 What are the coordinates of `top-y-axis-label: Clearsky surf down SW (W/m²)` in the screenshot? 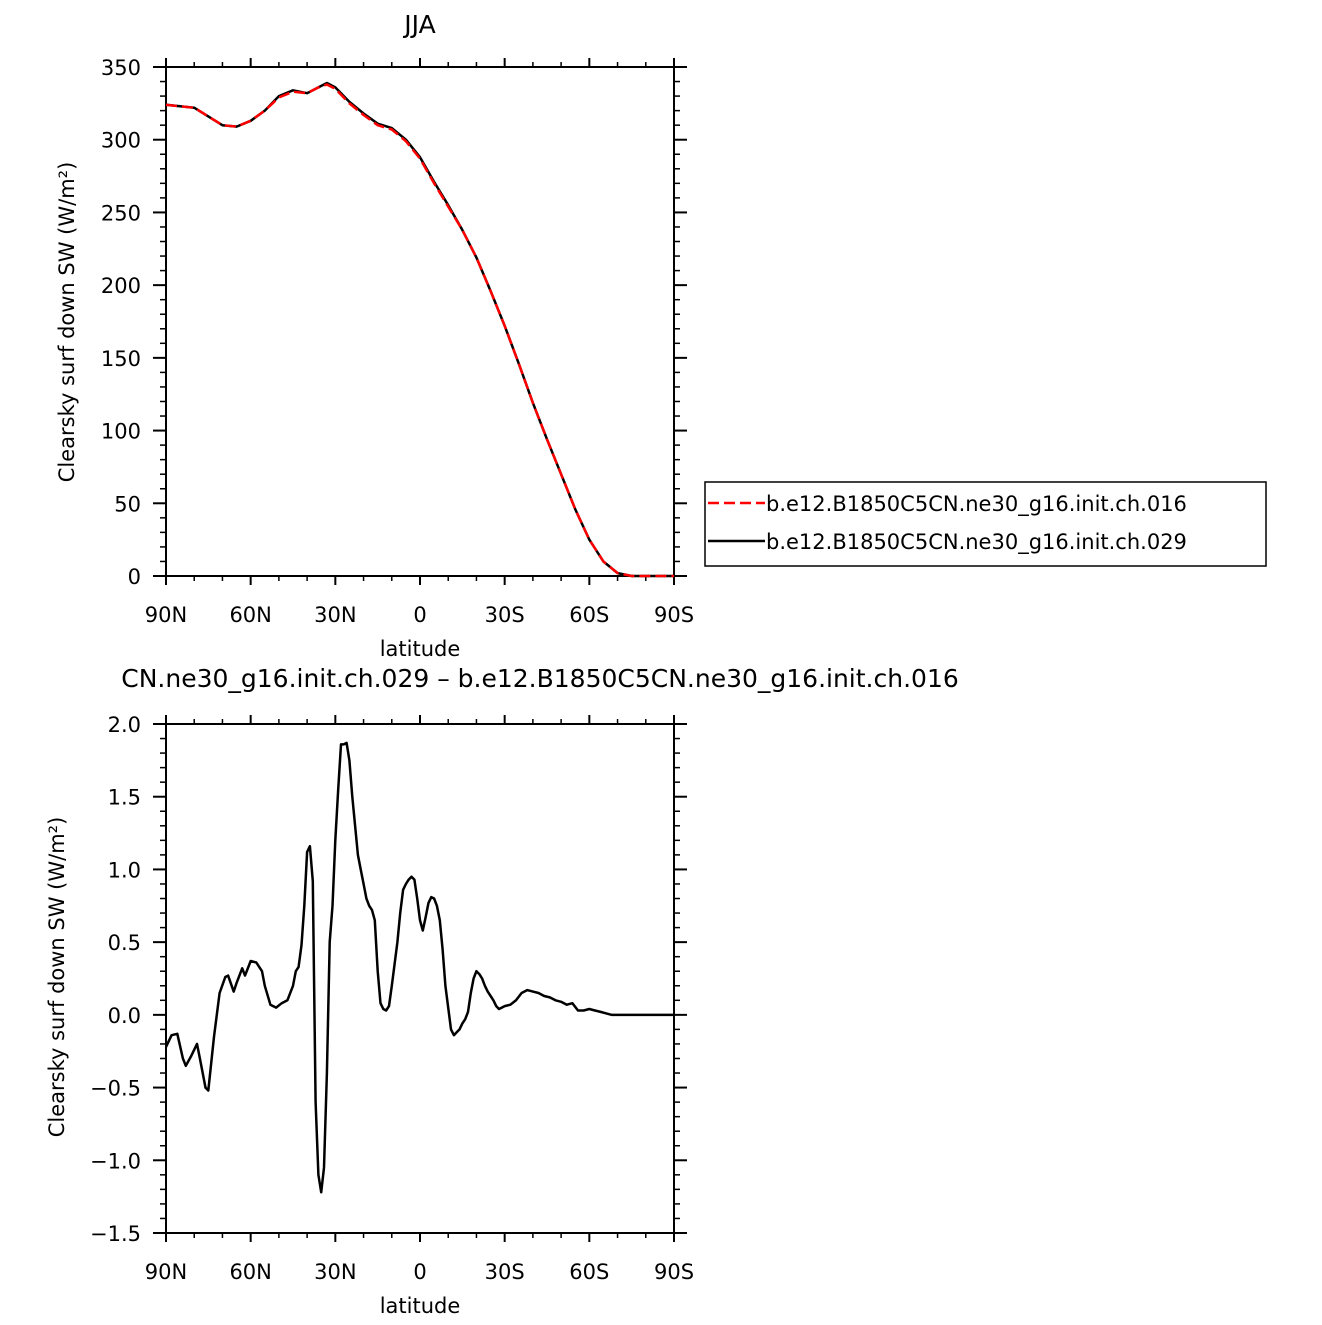 It's located at (67, 322).